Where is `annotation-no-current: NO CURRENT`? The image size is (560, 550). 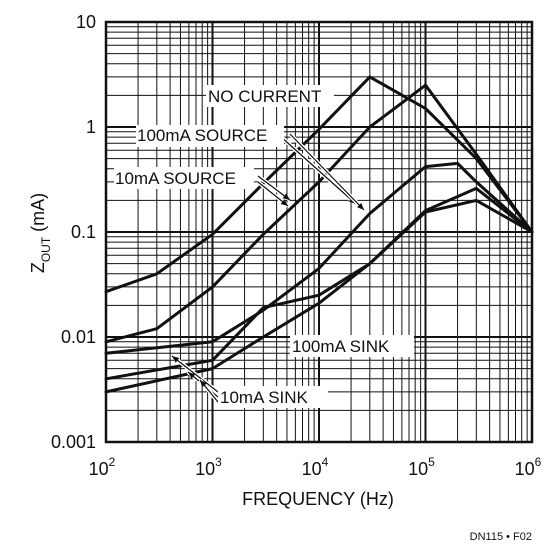 annotation-no-current: NO CURRENT is located at coordinates (264, 96).